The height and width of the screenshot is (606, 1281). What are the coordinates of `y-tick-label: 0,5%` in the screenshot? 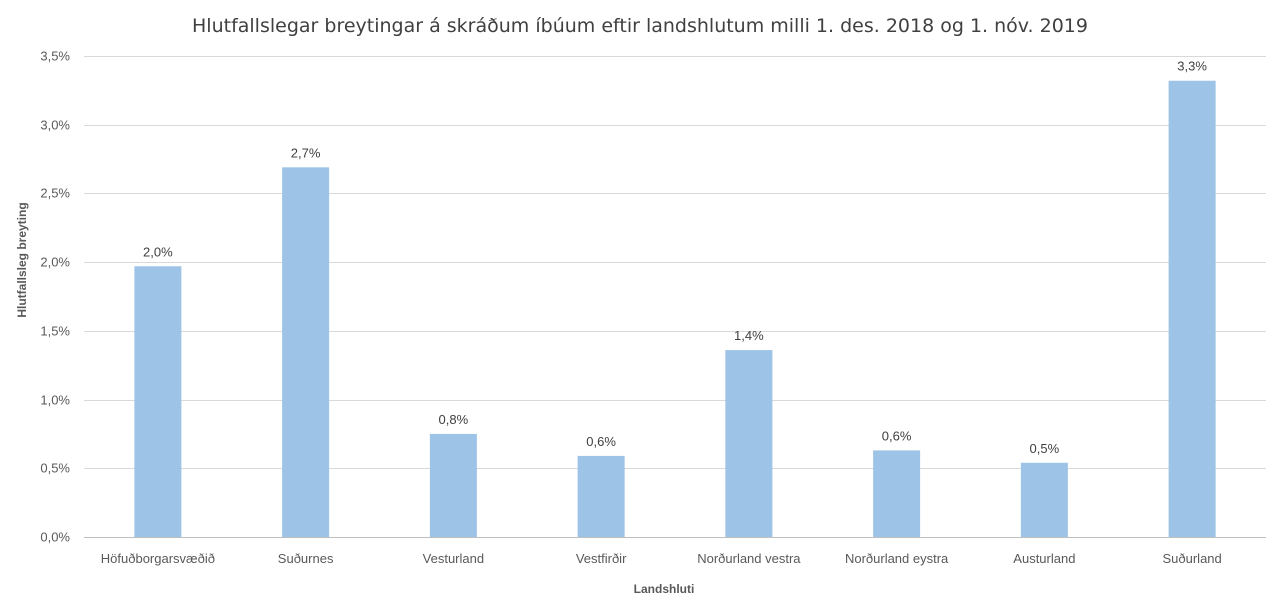 It's located at (55, 468).